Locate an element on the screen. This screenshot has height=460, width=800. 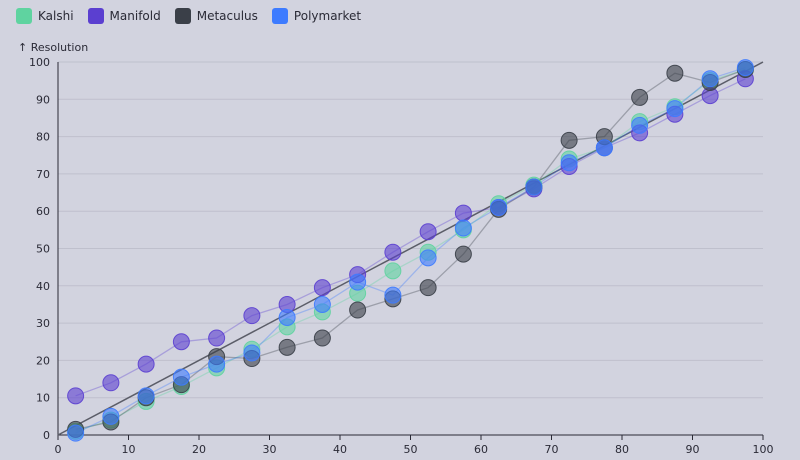
y-tick-label: 100 is located at coordinates (39, 62).